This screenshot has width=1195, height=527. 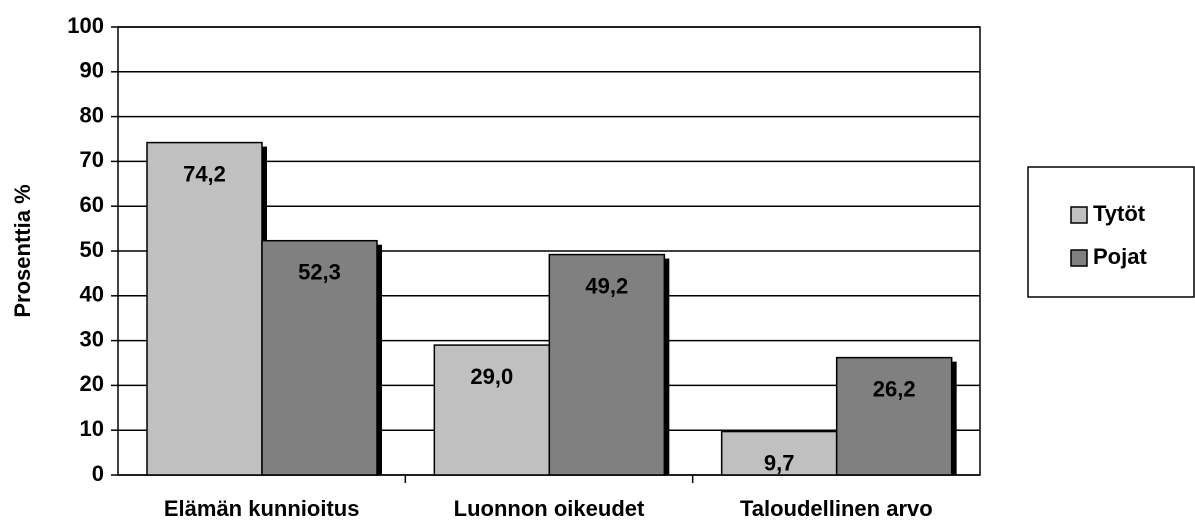 What do you see at coordinates (92, 428) in the screenshot?
I see `y-tick-label: 10` at bounding box center [92, 428].